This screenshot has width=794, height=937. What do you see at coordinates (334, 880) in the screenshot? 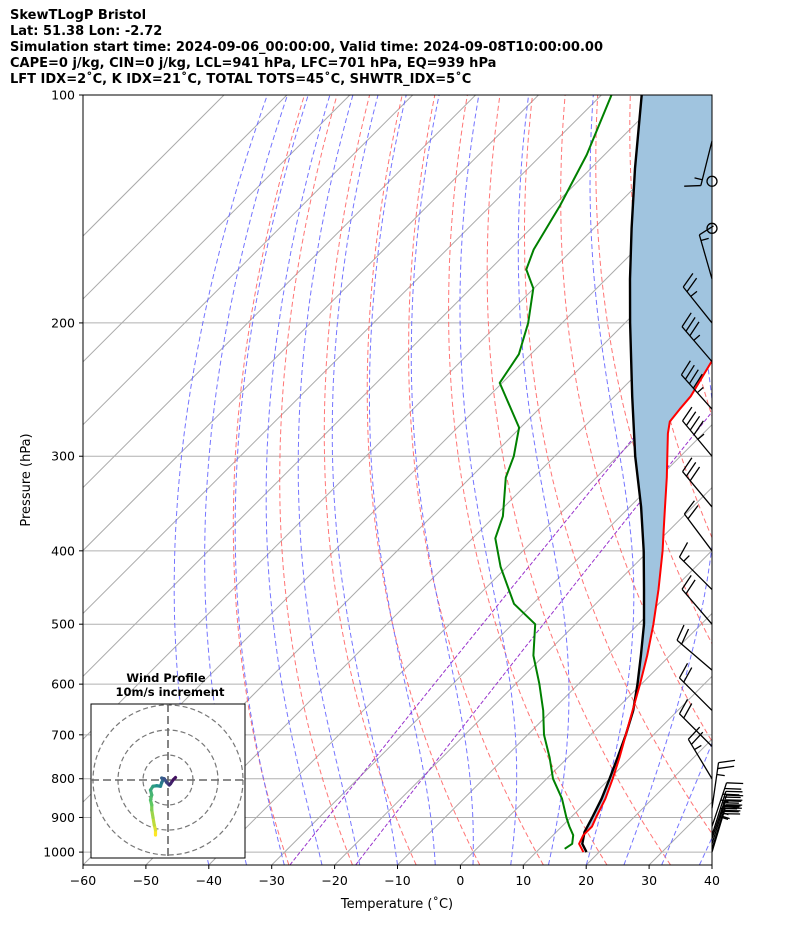
I see `x-tick-label: −20` at bounding box center [334, 880].